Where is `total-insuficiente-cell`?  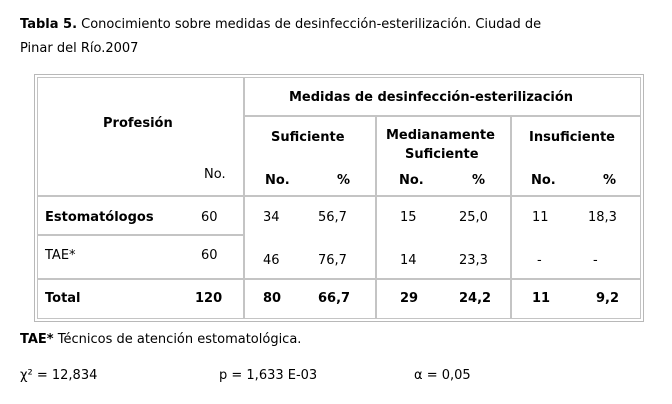 total-insuficiente-cell is located at coordinates (576, 299).